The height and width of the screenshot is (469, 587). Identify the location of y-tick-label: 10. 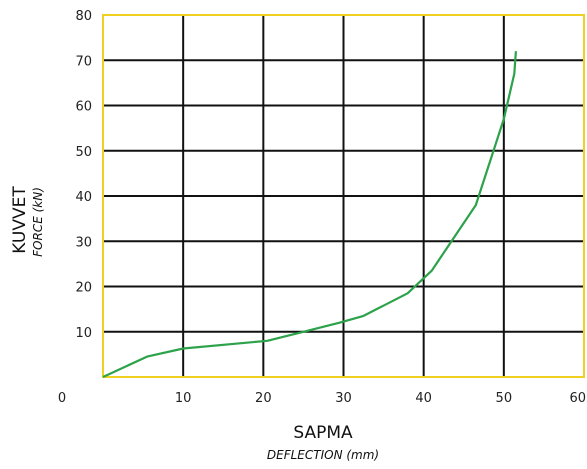
(83, 333).